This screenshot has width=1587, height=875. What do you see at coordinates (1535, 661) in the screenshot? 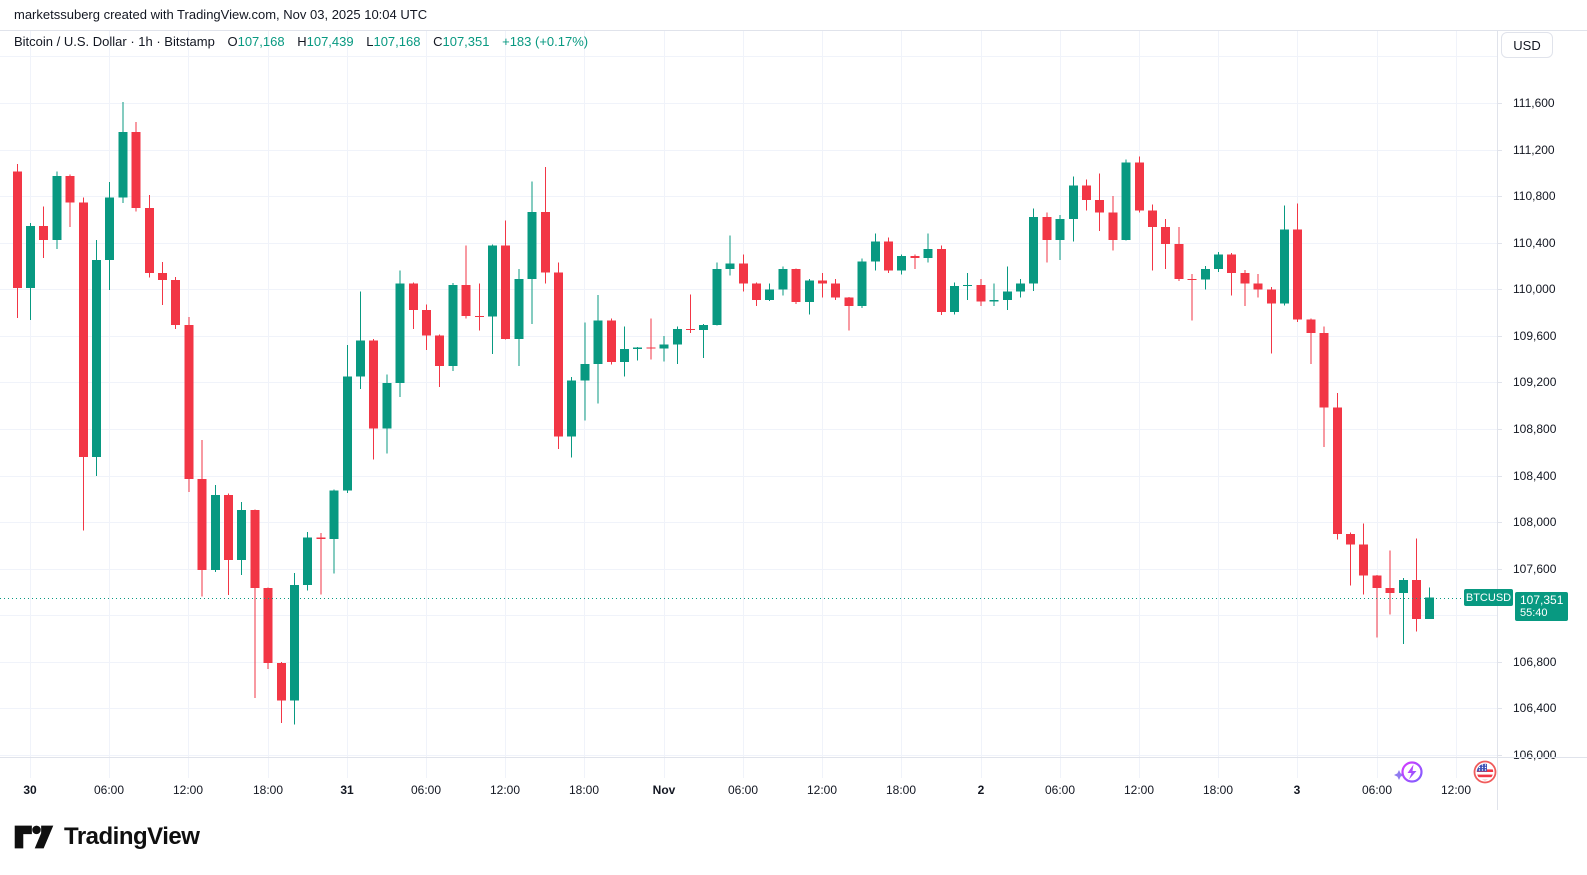
I see `price-axis-label: 106,800` at bounding box center [1535, 661].